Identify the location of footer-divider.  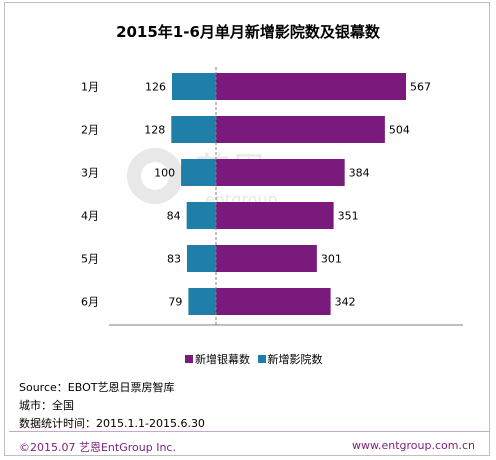
(249, 431).